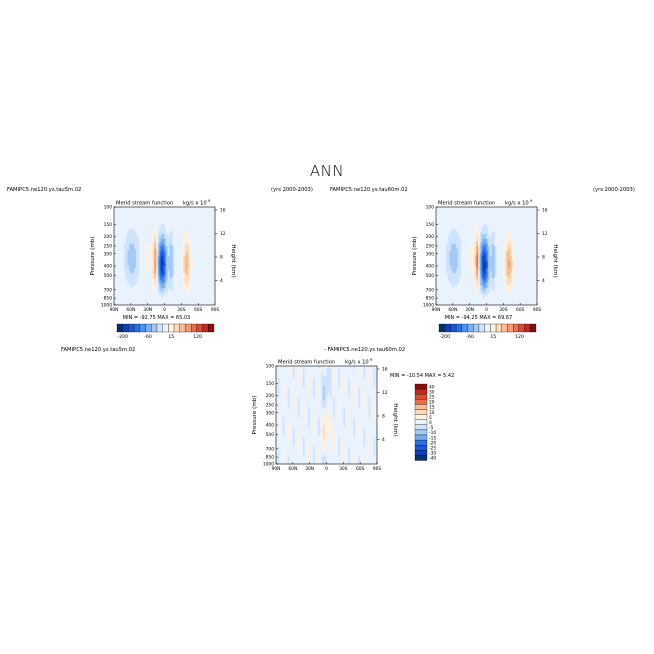 The height and width of the screenshot is (654, 654). I want to click on colorbar-swatch, so click(458, 328).